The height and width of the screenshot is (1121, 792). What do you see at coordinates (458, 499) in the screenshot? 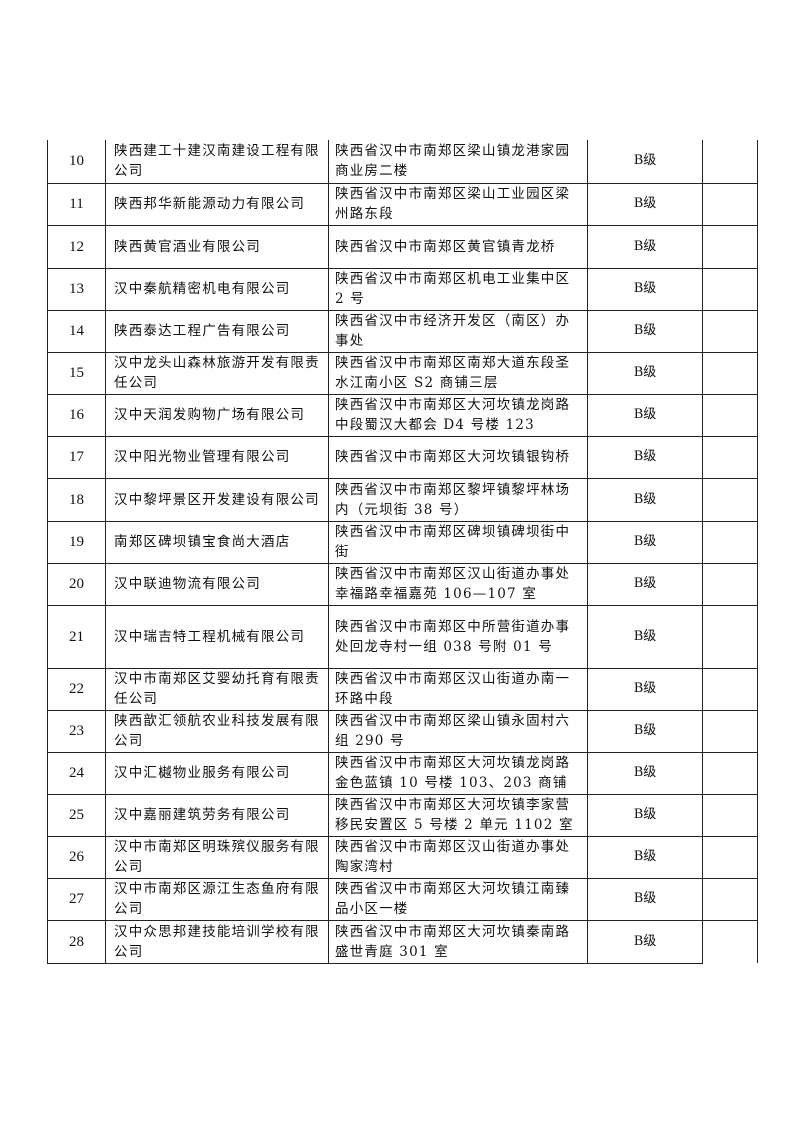
I see `company-address: 陕西省汉中市南郑区黎坪镇黎坪林场内（元坝街 38 号）` at bounding box center [458, 499].